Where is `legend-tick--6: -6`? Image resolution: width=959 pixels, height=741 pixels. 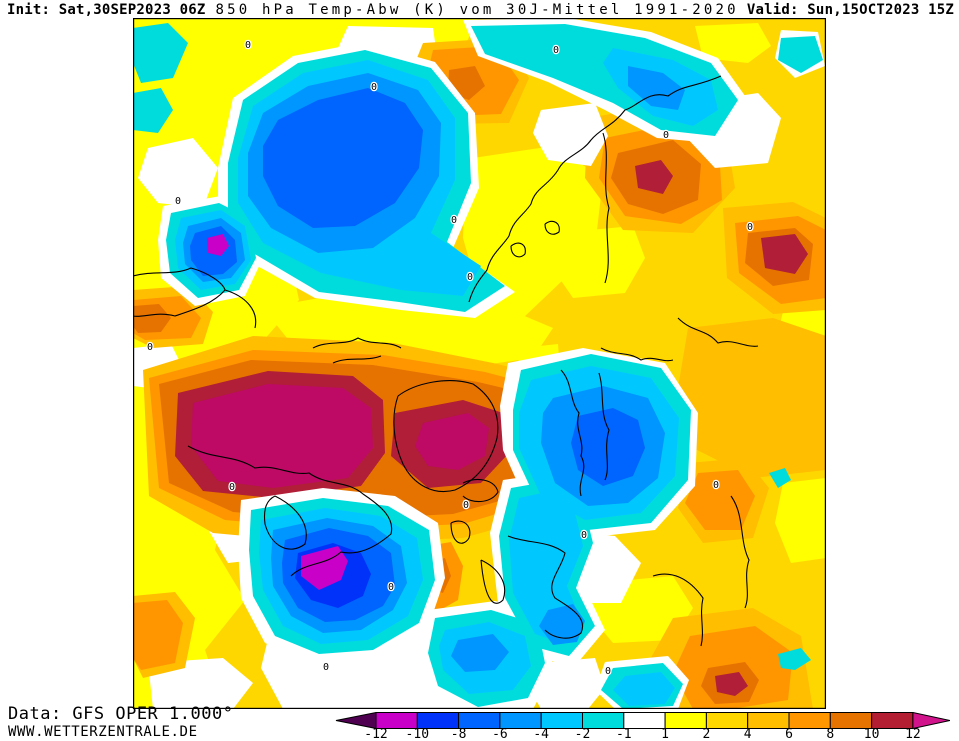 legend-tick--6: -6 is located at coordinates (500, 734).